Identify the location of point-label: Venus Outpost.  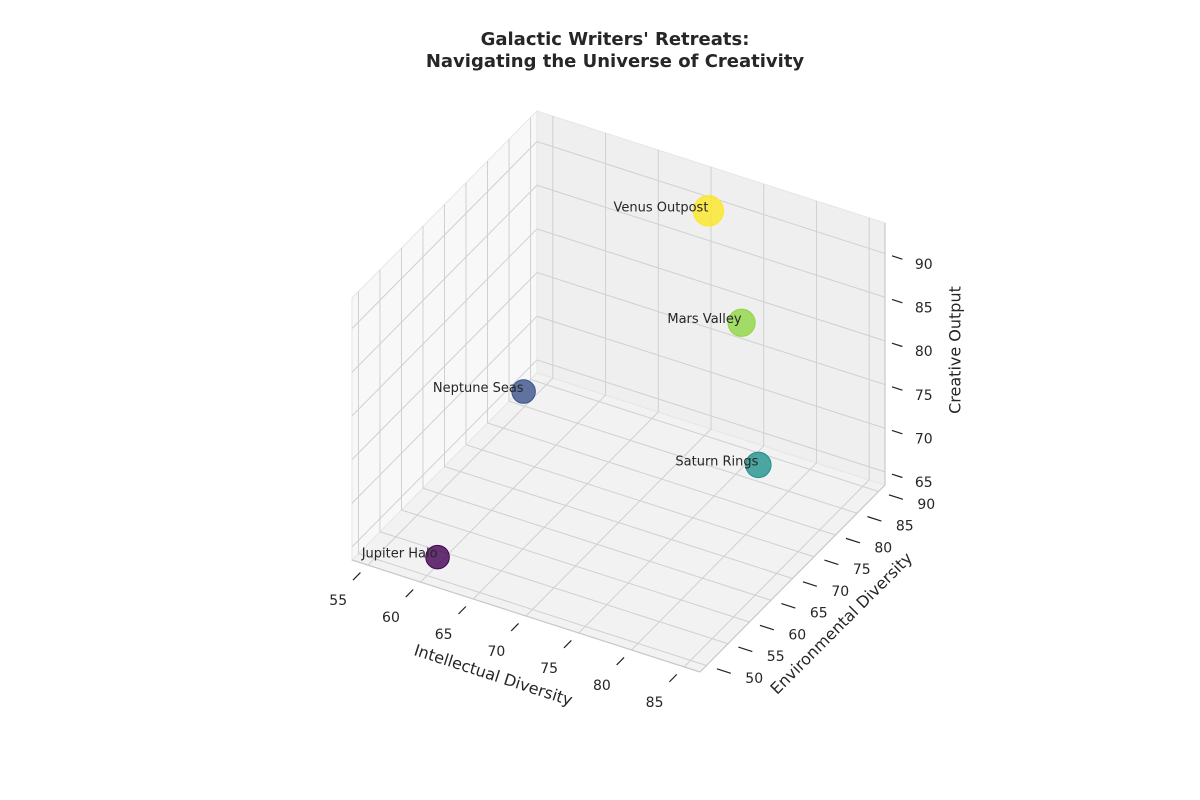
(661, 207).